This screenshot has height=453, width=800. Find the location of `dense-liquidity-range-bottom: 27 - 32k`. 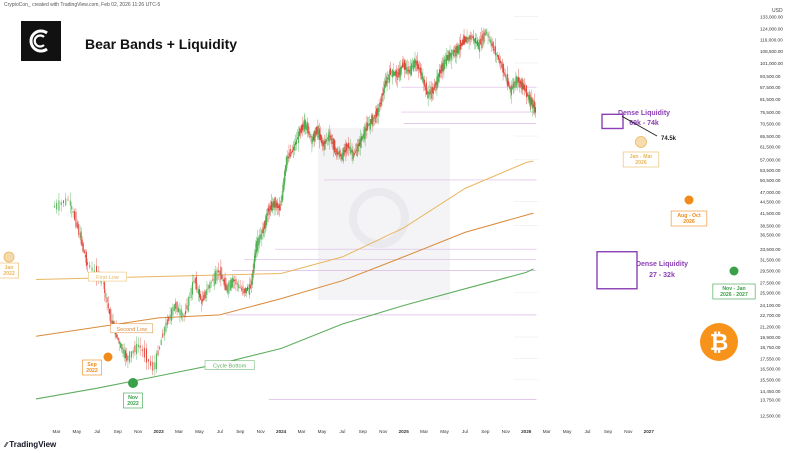

dense-liquidity-range-bottom: 27 - 32k is located at coordinates (662, 275).